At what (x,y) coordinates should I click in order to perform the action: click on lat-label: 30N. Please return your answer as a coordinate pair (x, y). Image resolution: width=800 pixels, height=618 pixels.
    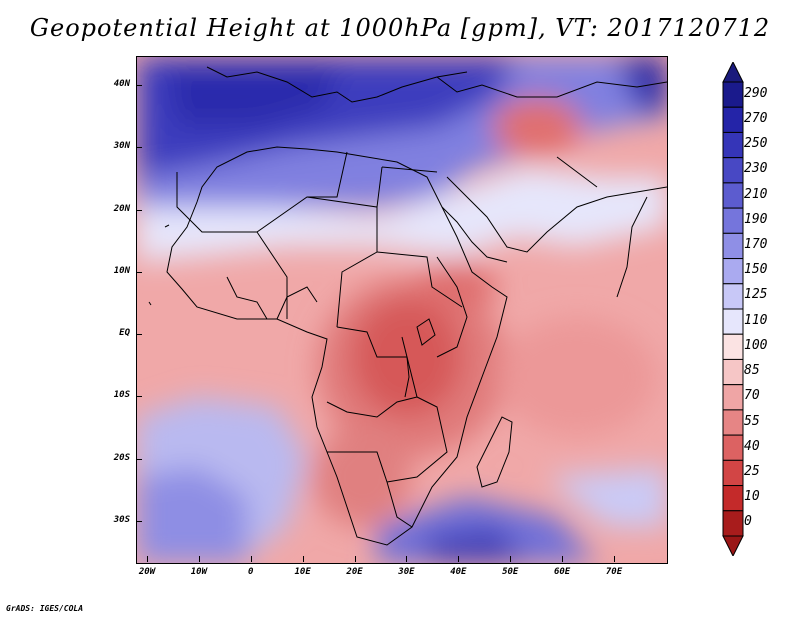
    Looking at the image, I should click on (121, 146).